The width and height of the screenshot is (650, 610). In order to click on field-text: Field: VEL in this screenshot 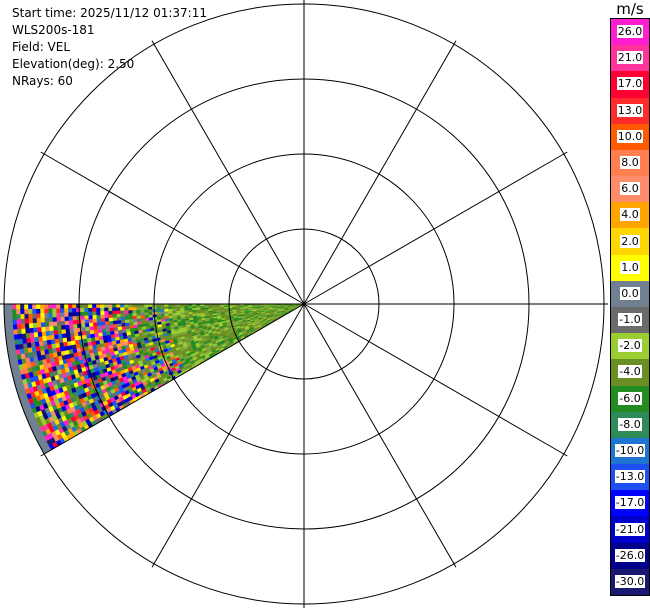, I will do `click(41, 47)`.